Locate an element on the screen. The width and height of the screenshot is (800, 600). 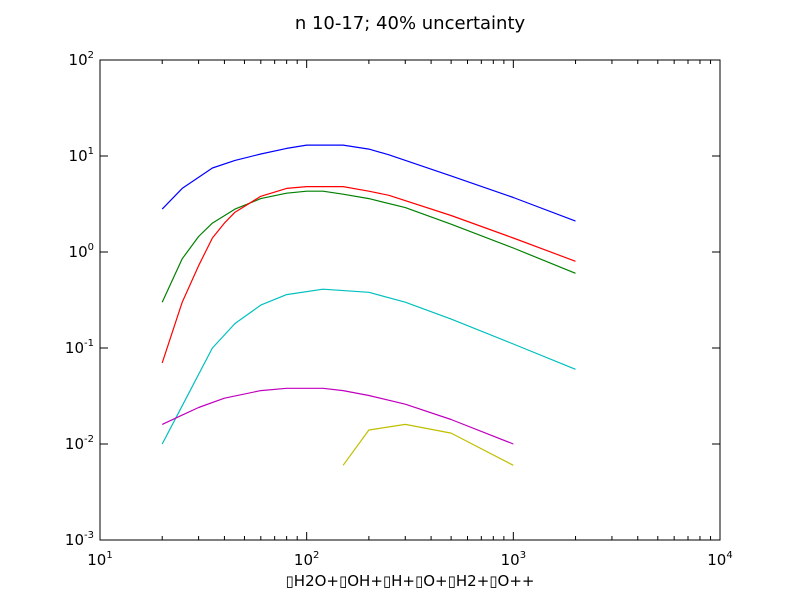
y-tick-label-exponent: 1 is located at coordinates (91, 151).